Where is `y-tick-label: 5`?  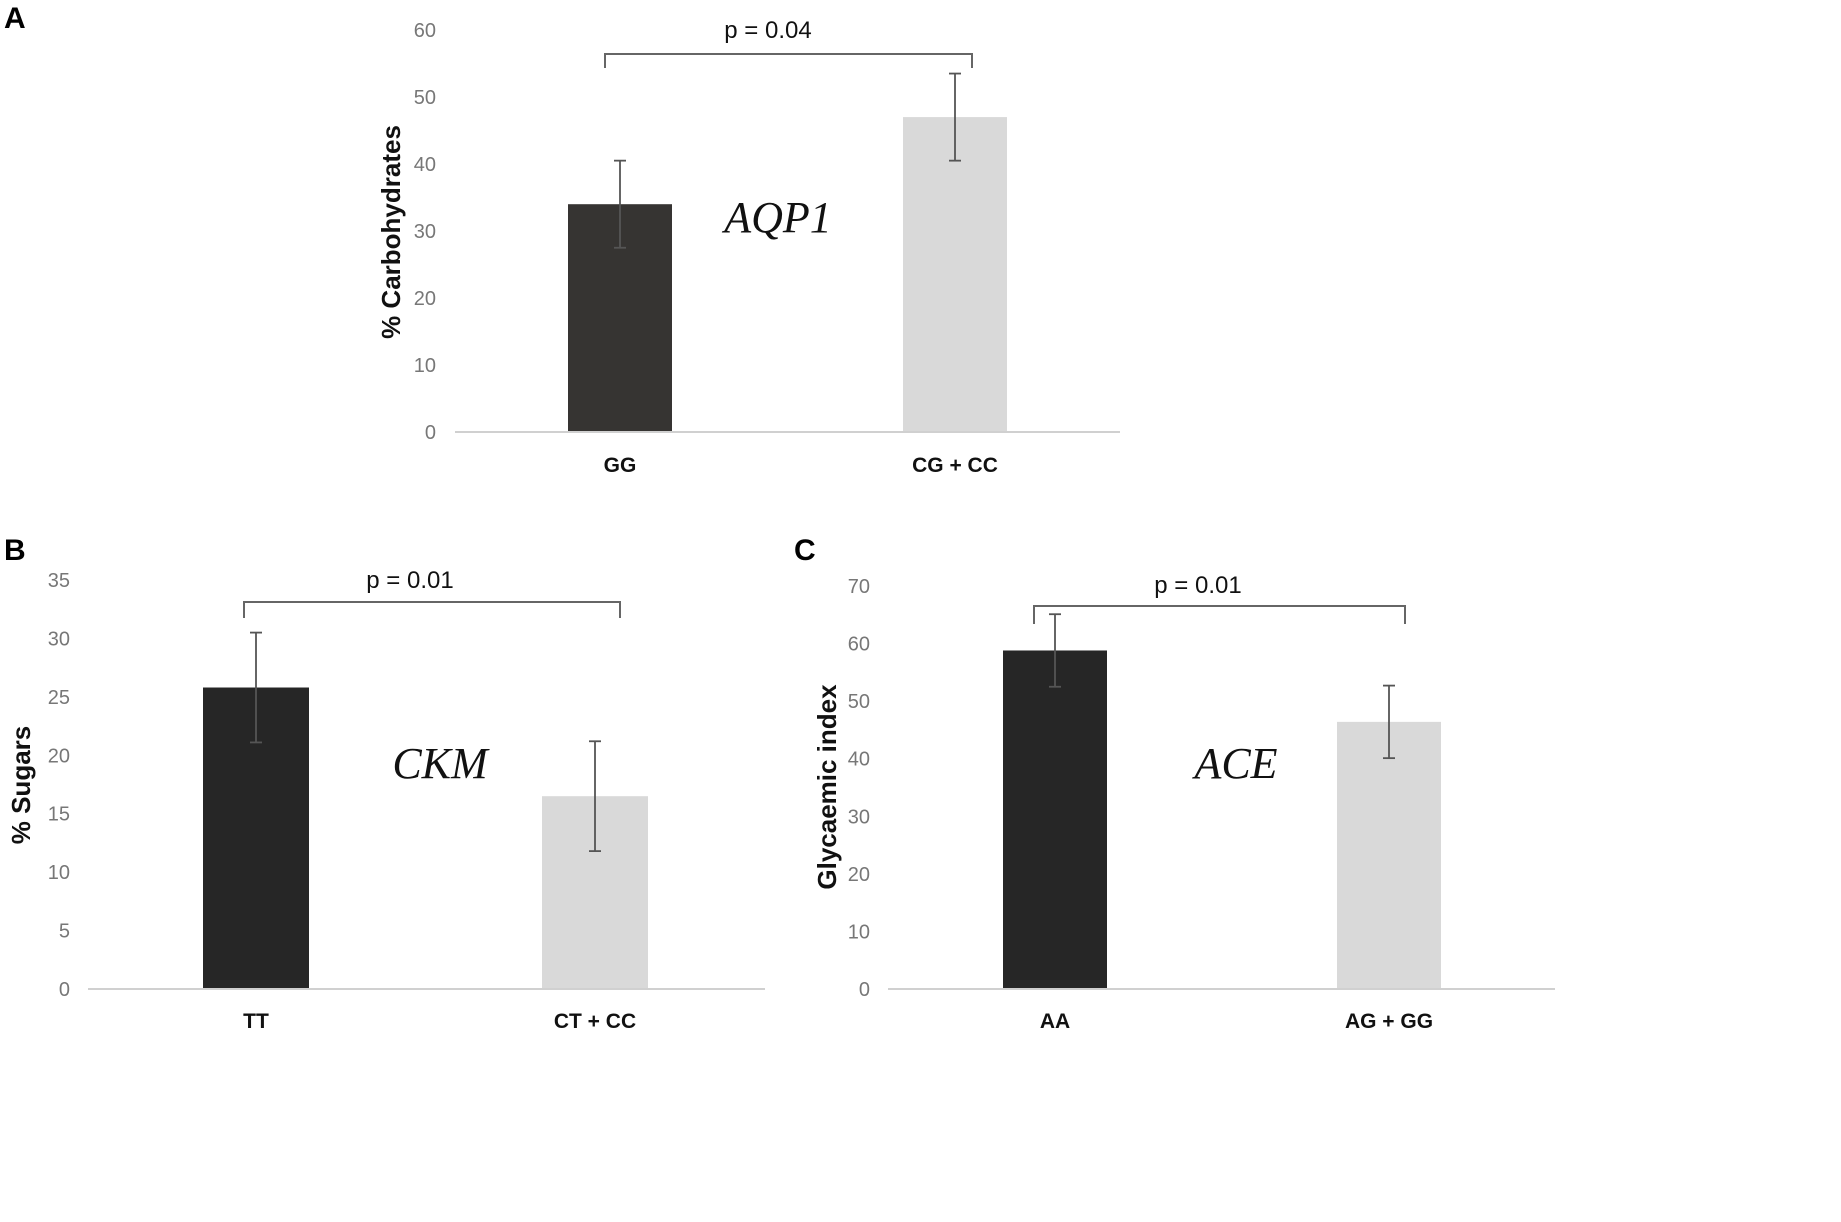 y-tick-label: 5 is located at coordinates (64, 932).